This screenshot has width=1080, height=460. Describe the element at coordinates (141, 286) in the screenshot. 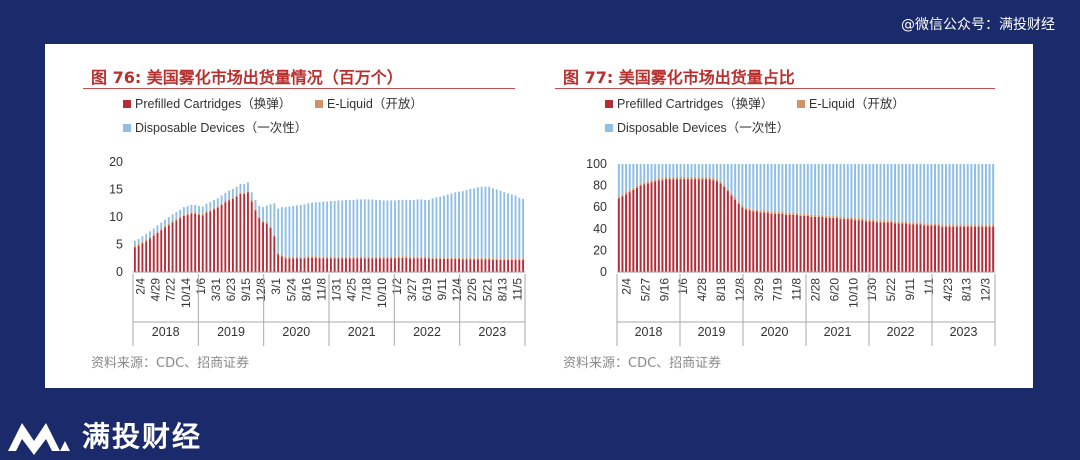

I see `x-tick-label-0: 2/4` at that location.